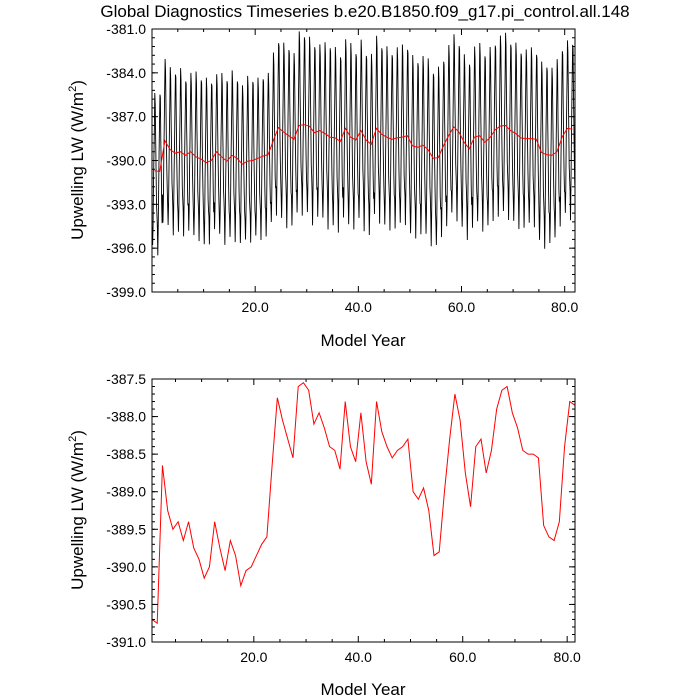 This screenshot has width=700, height=700. What do you see at coordinates (126, 73) in the screenshot?
I see `y-tick-label: -384.0` at bounding box center [126, 73].